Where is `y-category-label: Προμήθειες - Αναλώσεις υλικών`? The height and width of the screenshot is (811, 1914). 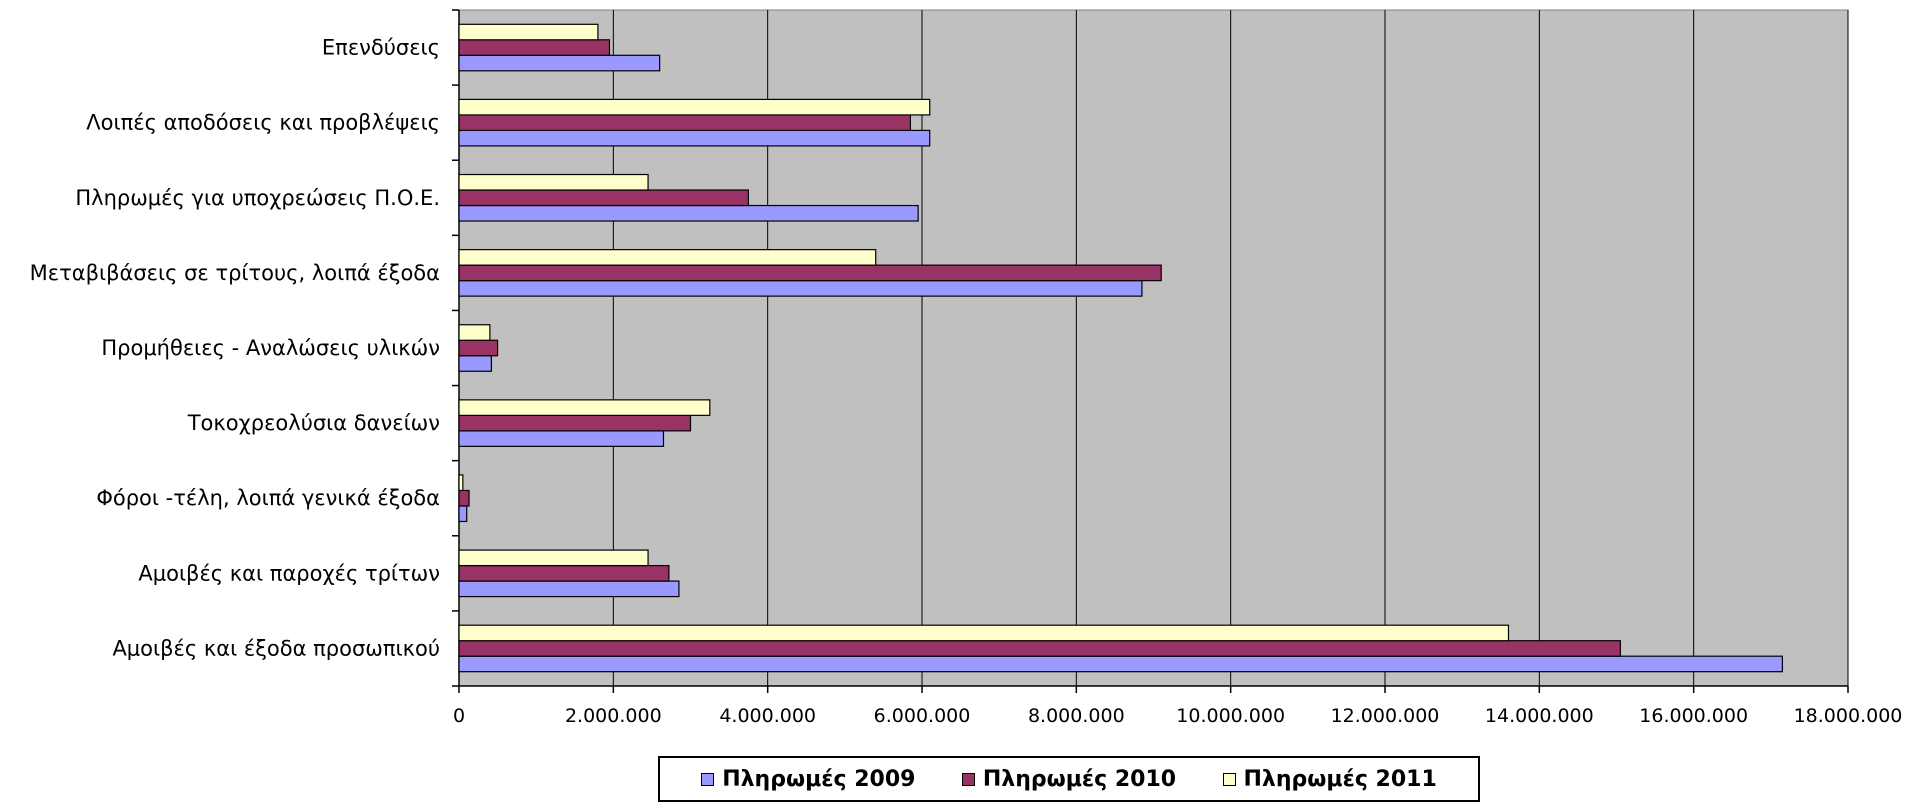 y-category-label: Προμήθειες - Αναλώσεις υλικών is located at coordinates (270, 348).